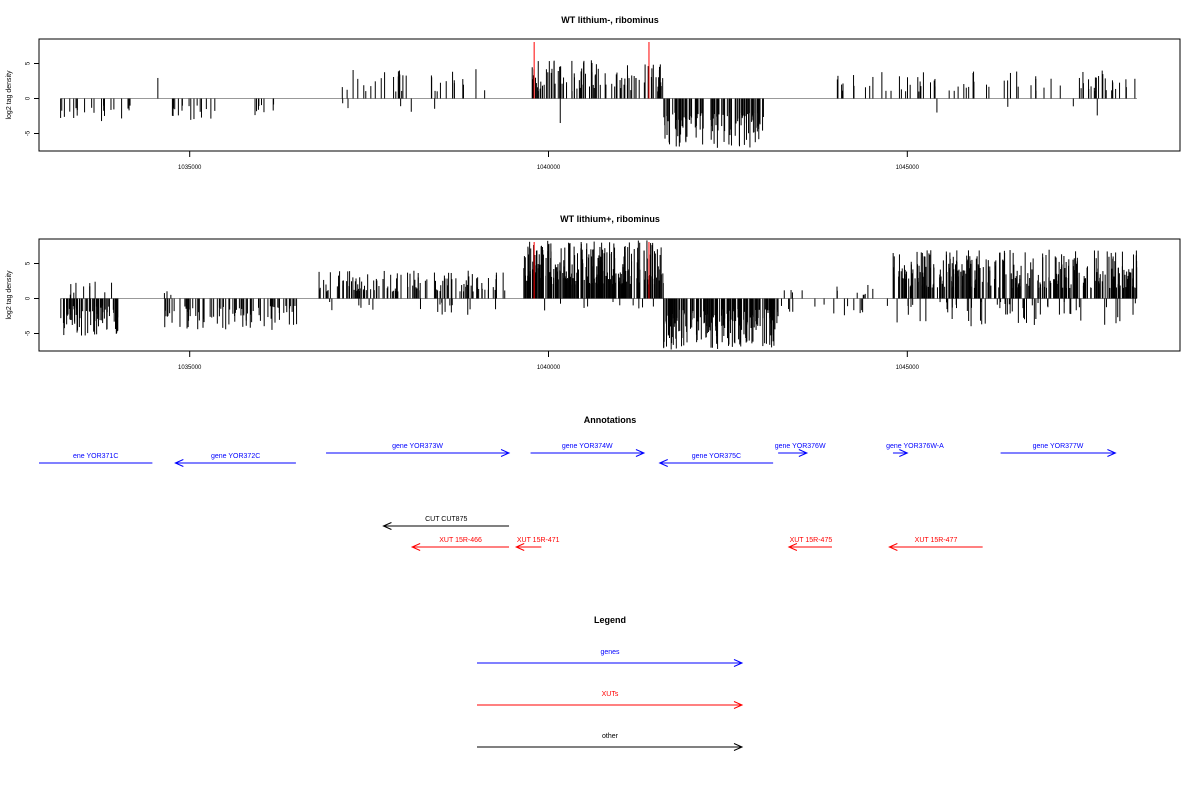 Image resolution: width=1200 pixels, height=800 pixels. What do you see at coordinates (1058, 446) in the screenshot?
I see `gene-feature-label: gene YOR377W` at bounding box center [1058, 446].